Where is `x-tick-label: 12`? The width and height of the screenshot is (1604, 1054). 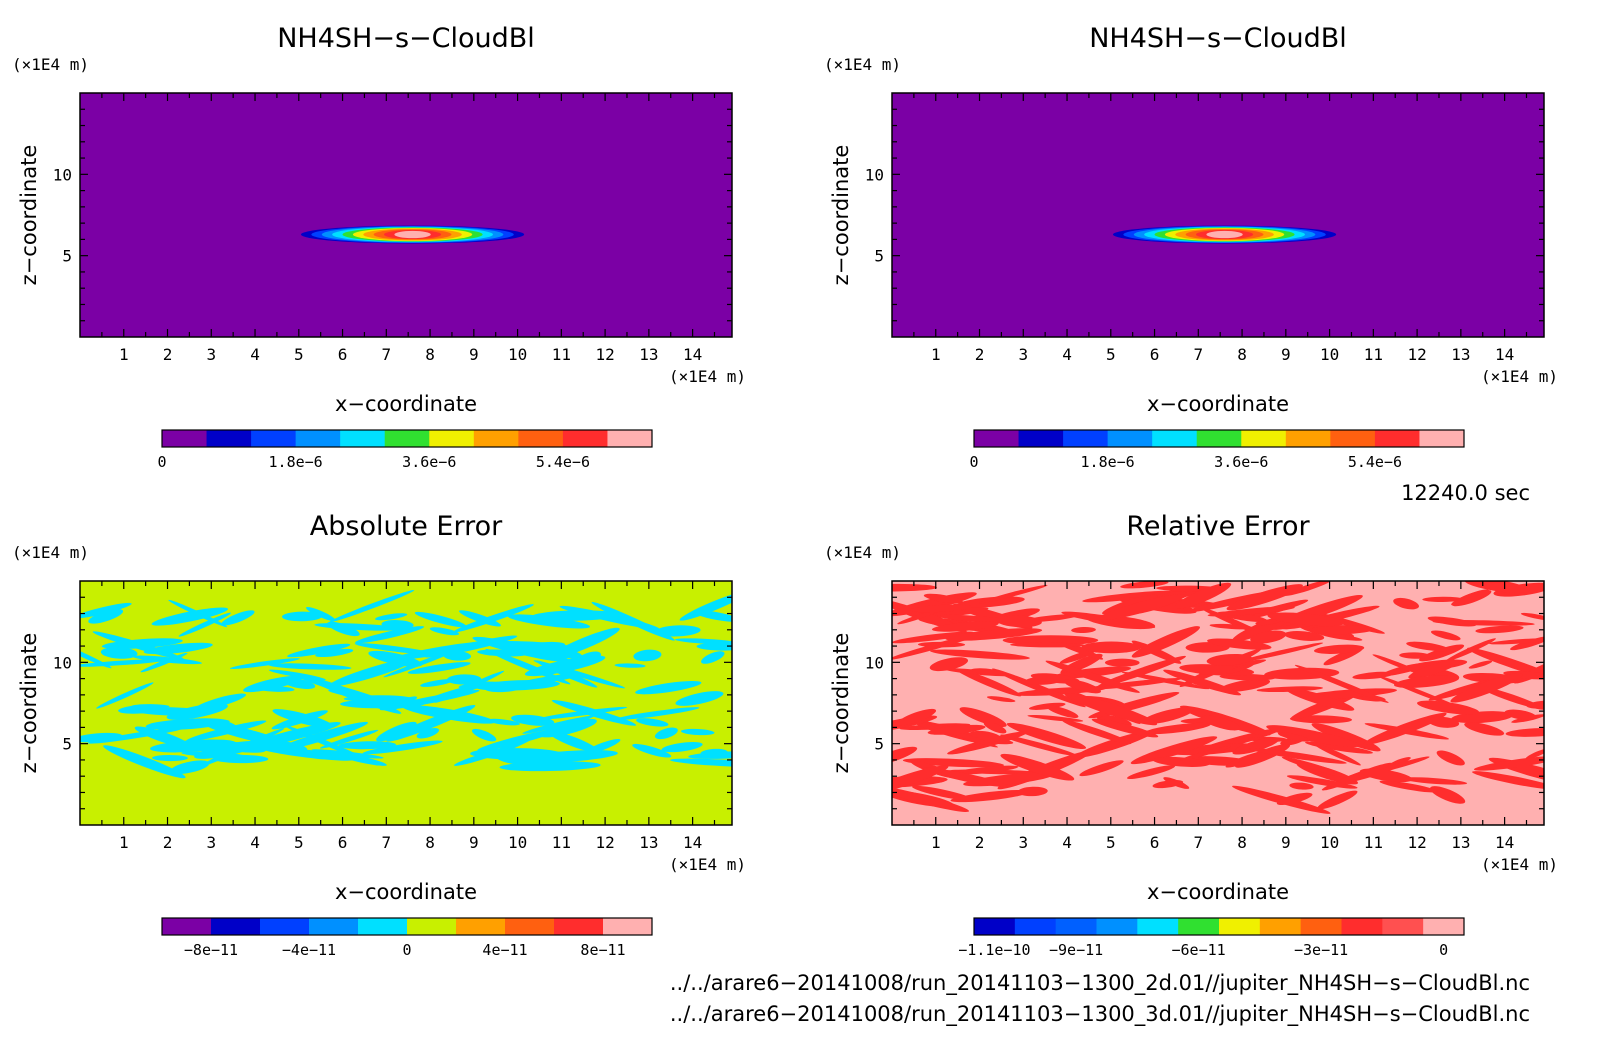 x-tick-label: 12 is located at coordinates (604, 842).